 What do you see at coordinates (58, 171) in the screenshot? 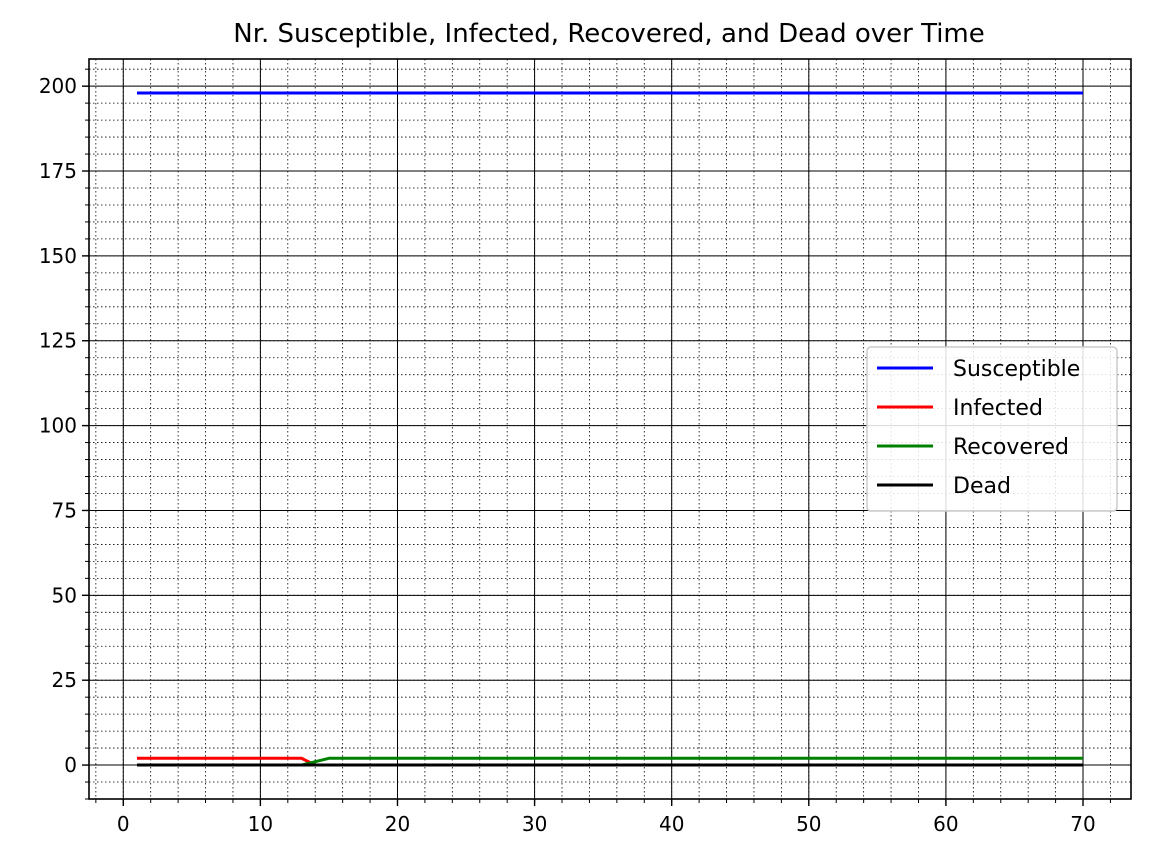
I see `y-tick-label: 175` at bounding box center [58, 171].